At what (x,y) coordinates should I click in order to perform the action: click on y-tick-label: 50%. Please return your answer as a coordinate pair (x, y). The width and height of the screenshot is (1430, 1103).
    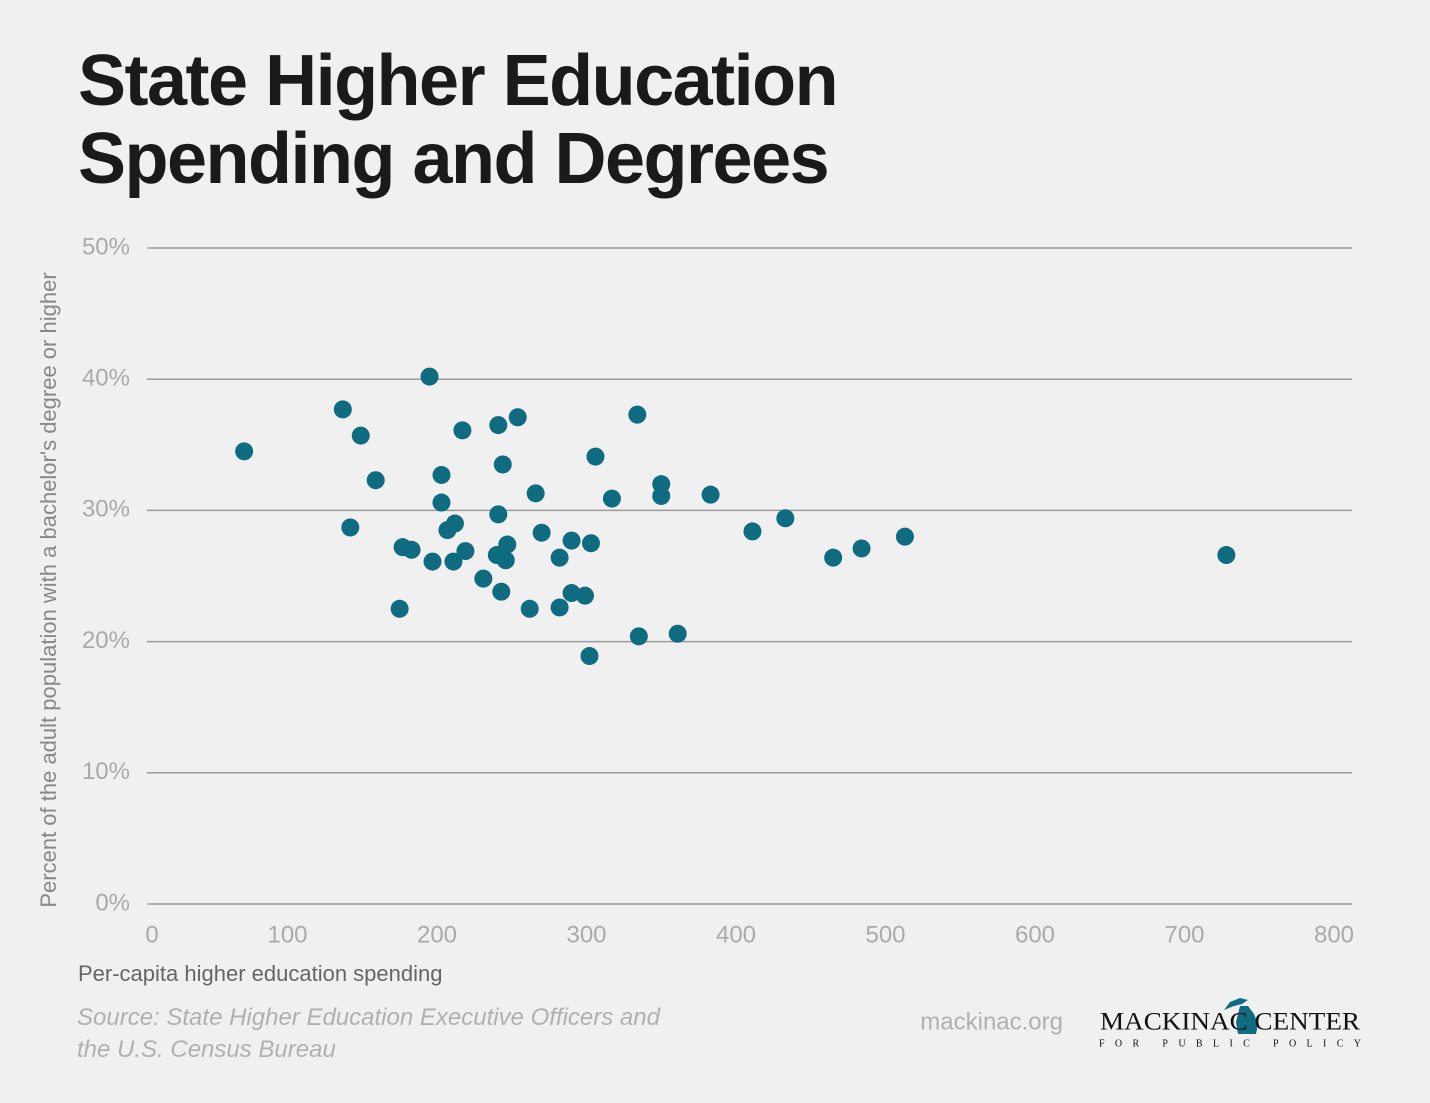
    Looking at the image, I should click on (106, 246).